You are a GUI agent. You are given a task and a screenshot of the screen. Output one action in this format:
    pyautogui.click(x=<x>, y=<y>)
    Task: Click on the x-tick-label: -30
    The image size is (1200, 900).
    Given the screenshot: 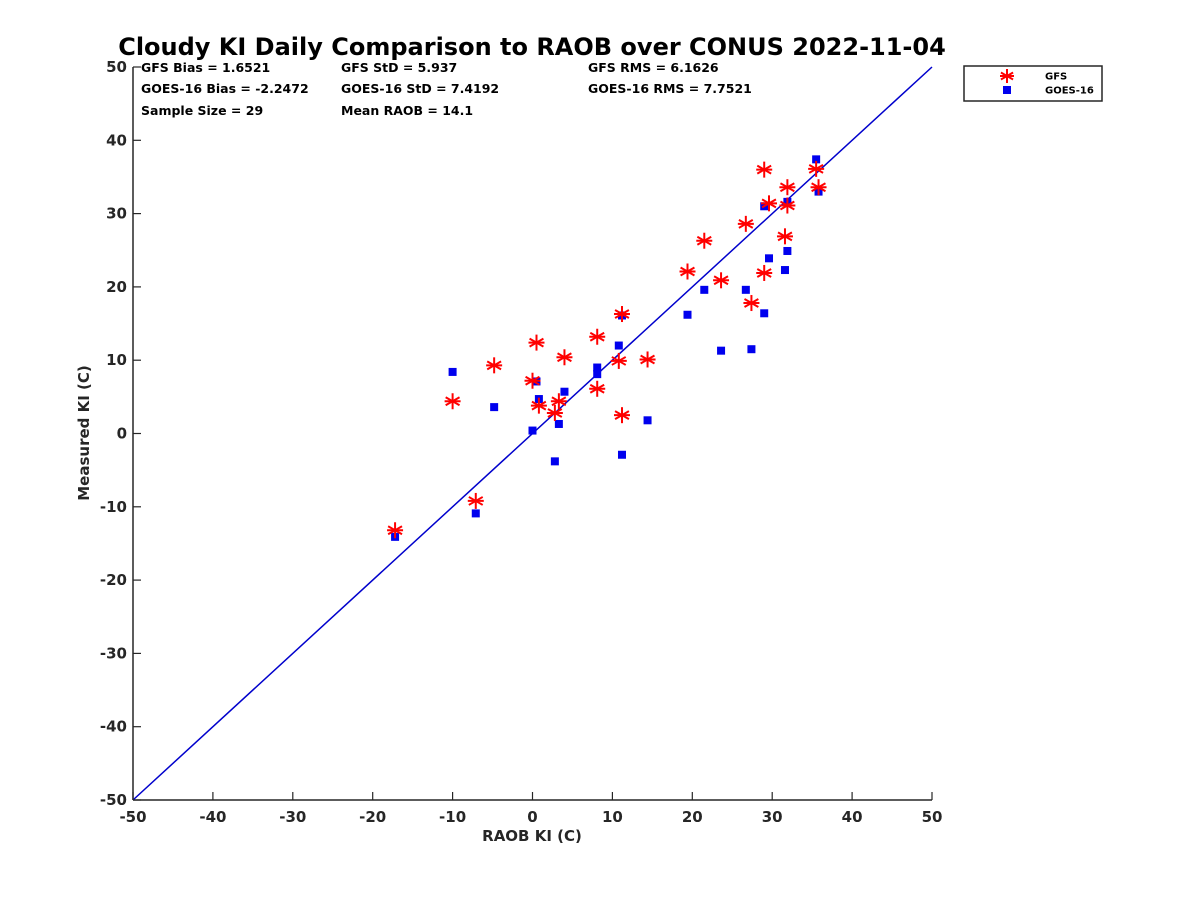 What is the action you would take?
    pyautogui.click(x=292, y=817)
    